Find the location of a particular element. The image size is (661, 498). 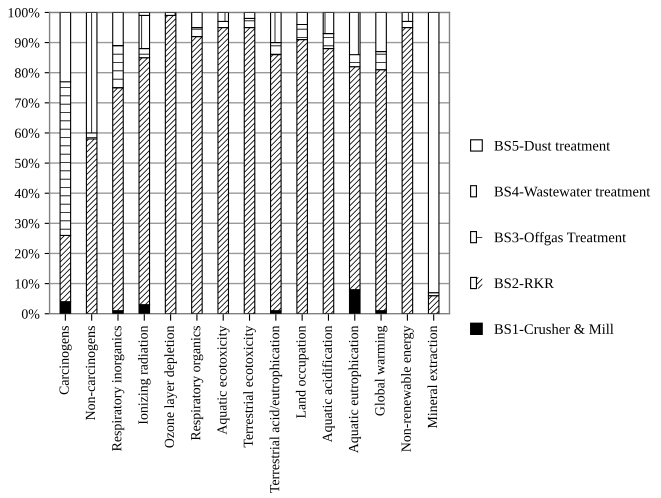

y-tick-label: 60% is located at coordinates (27, 133).